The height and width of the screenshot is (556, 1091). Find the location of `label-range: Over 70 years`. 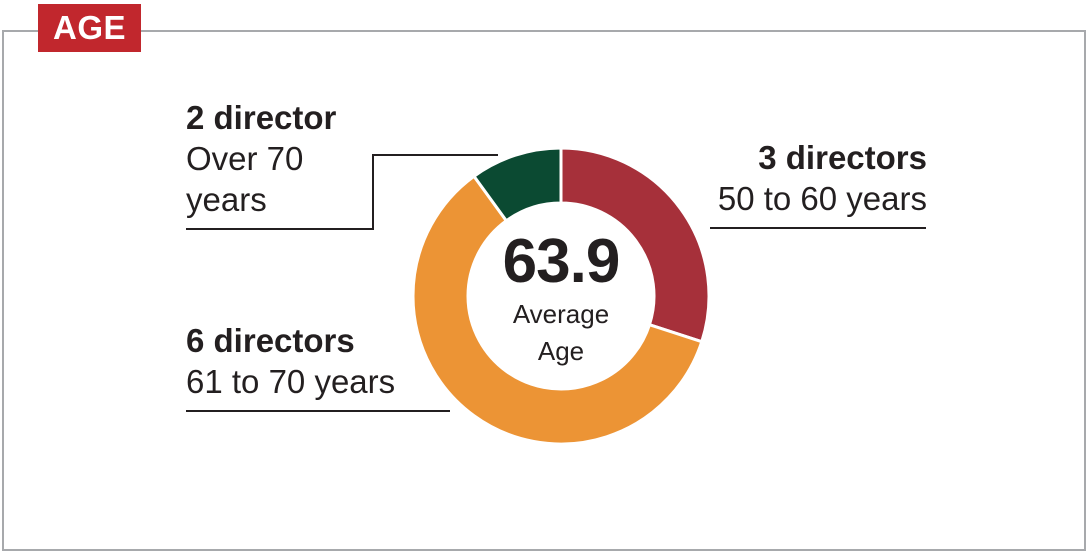

label-range: Over 70 years is located at coordinates (245, 179).